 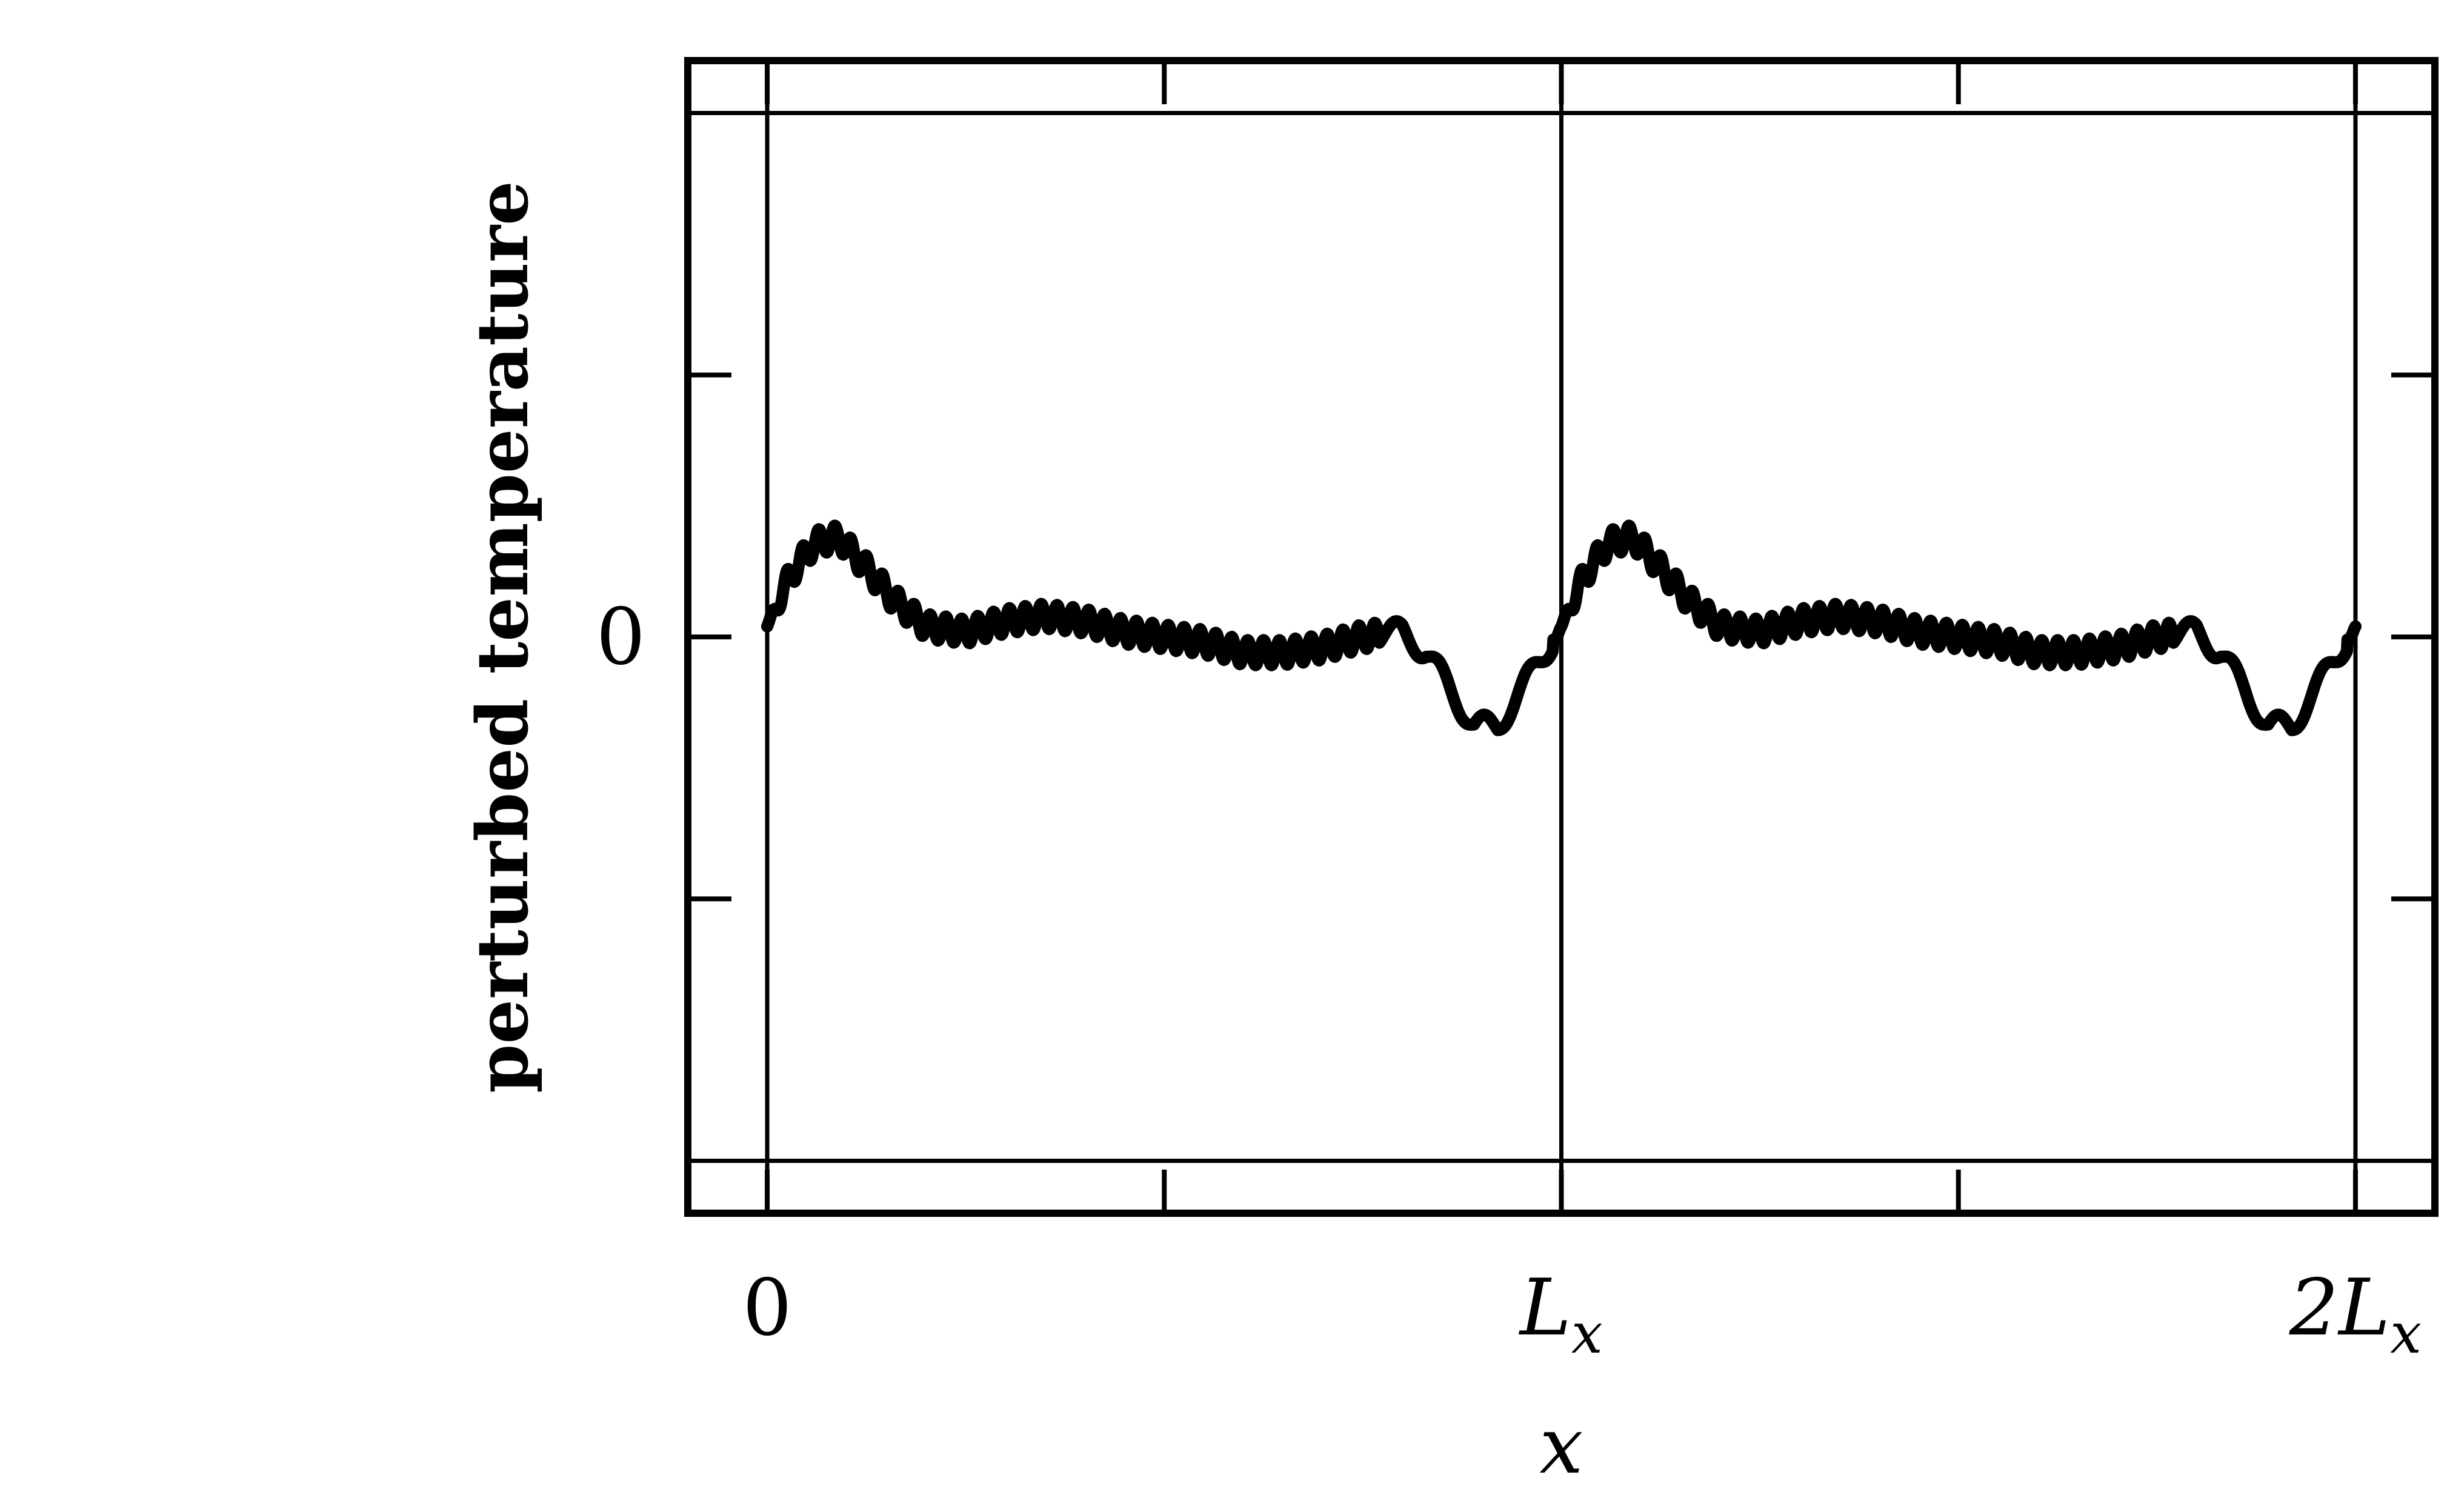 What do you see at coordinates (2339, 1308) in the screenshot?
I see `x-tick-label-main: 2L` at bounding box center [2339, 1308].